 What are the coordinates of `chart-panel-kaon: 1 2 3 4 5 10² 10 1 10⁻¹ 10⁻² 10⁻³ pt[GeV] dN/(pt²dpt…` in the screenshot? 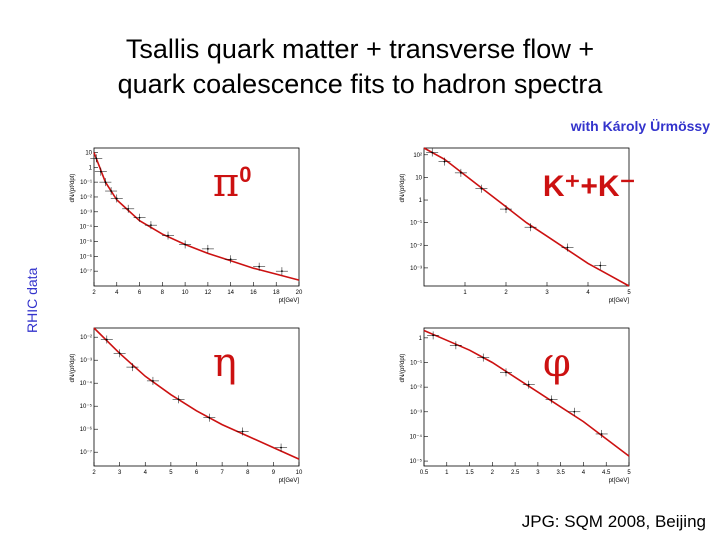 It's located at (519, 222).